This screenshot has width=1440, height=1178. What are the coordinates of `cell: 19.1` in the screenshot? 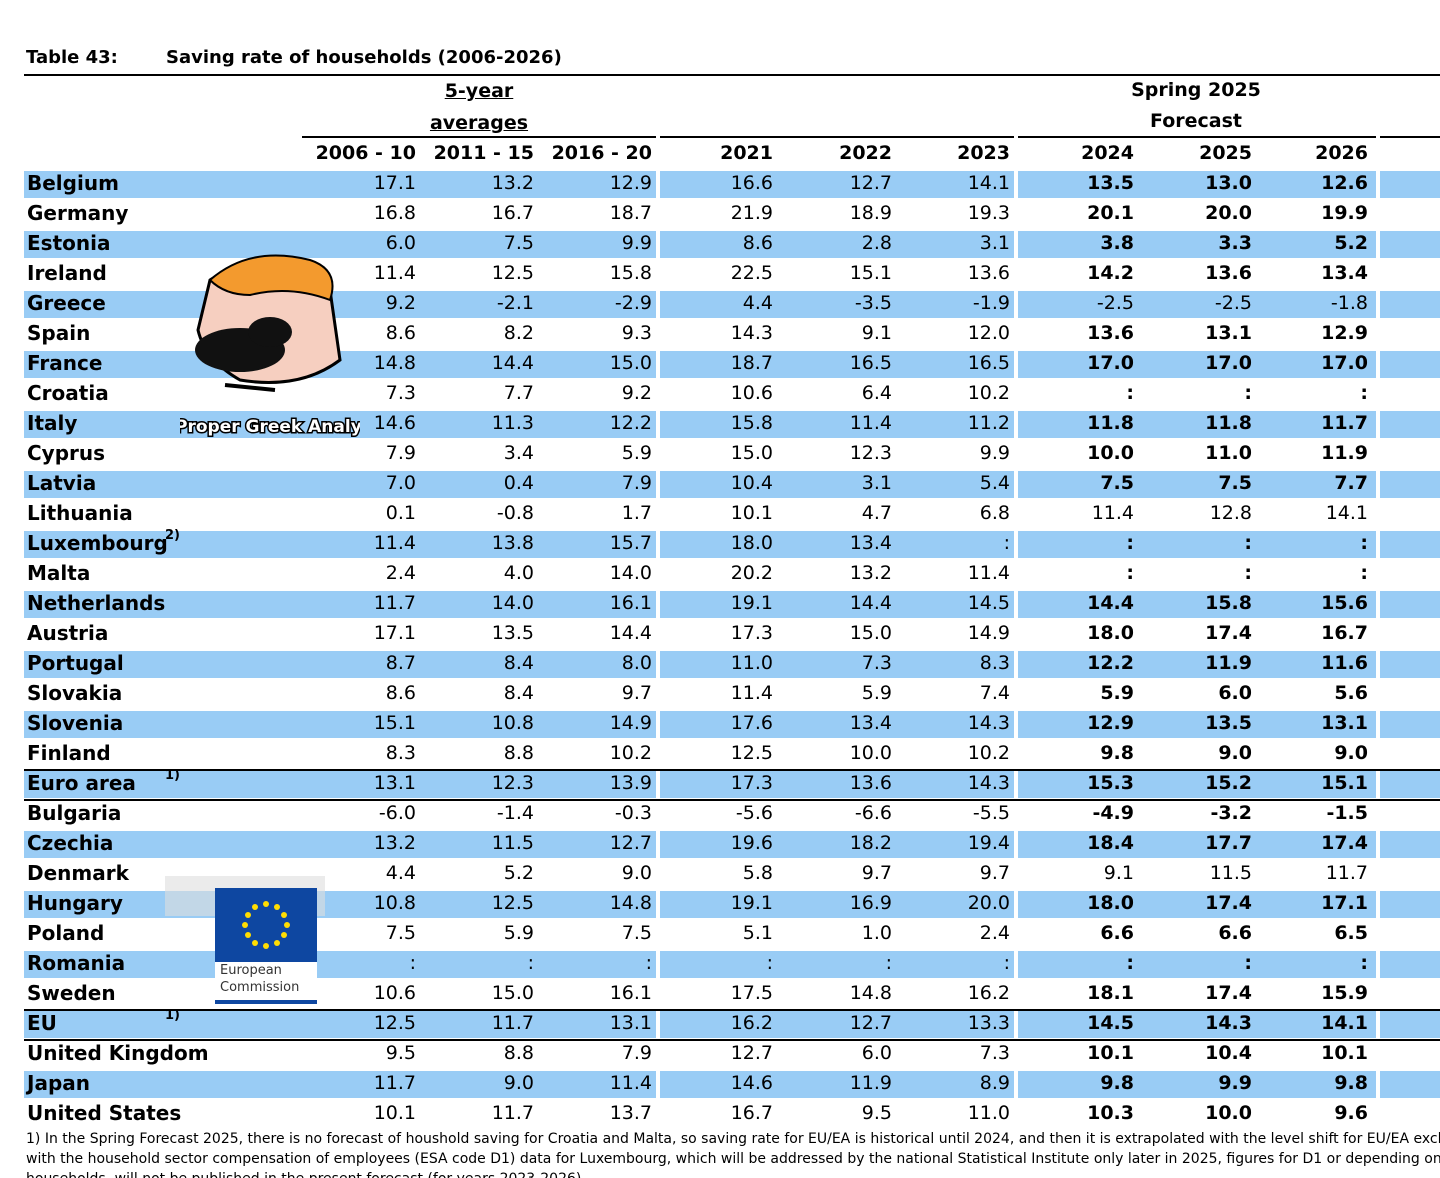 It's located at (751, 903).